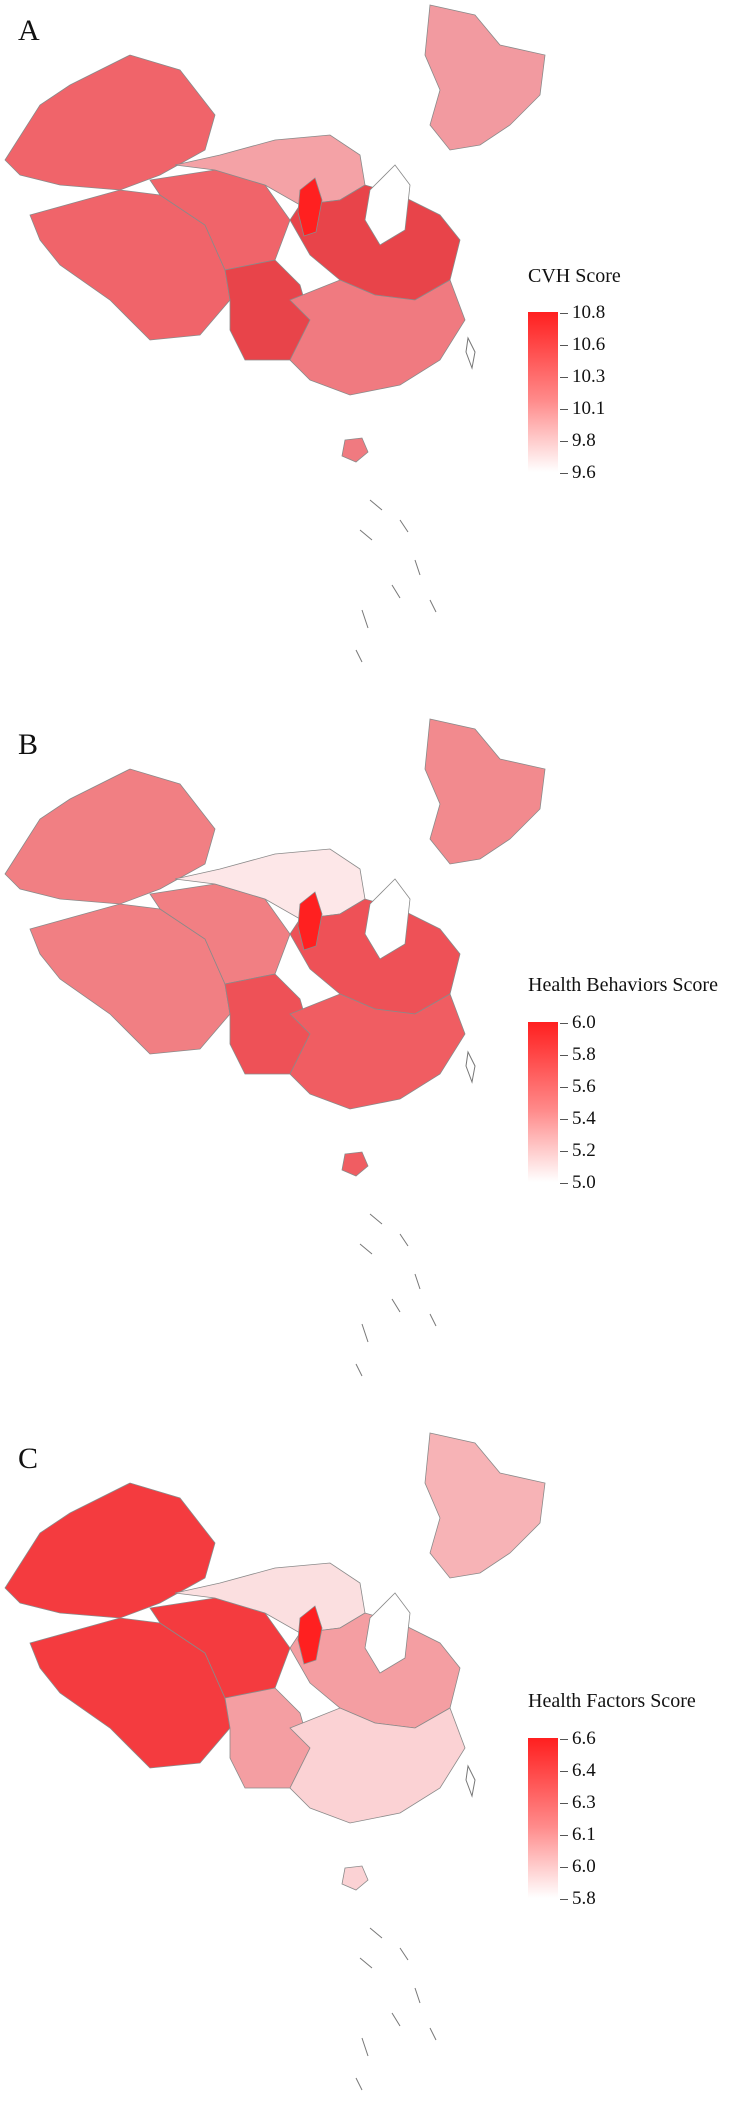 The width and height of the screenshot is (740, 2122). Describe the element at coordinates (578, 1118) in the screenshot. I see `legend-tick: 5.4` at that location.